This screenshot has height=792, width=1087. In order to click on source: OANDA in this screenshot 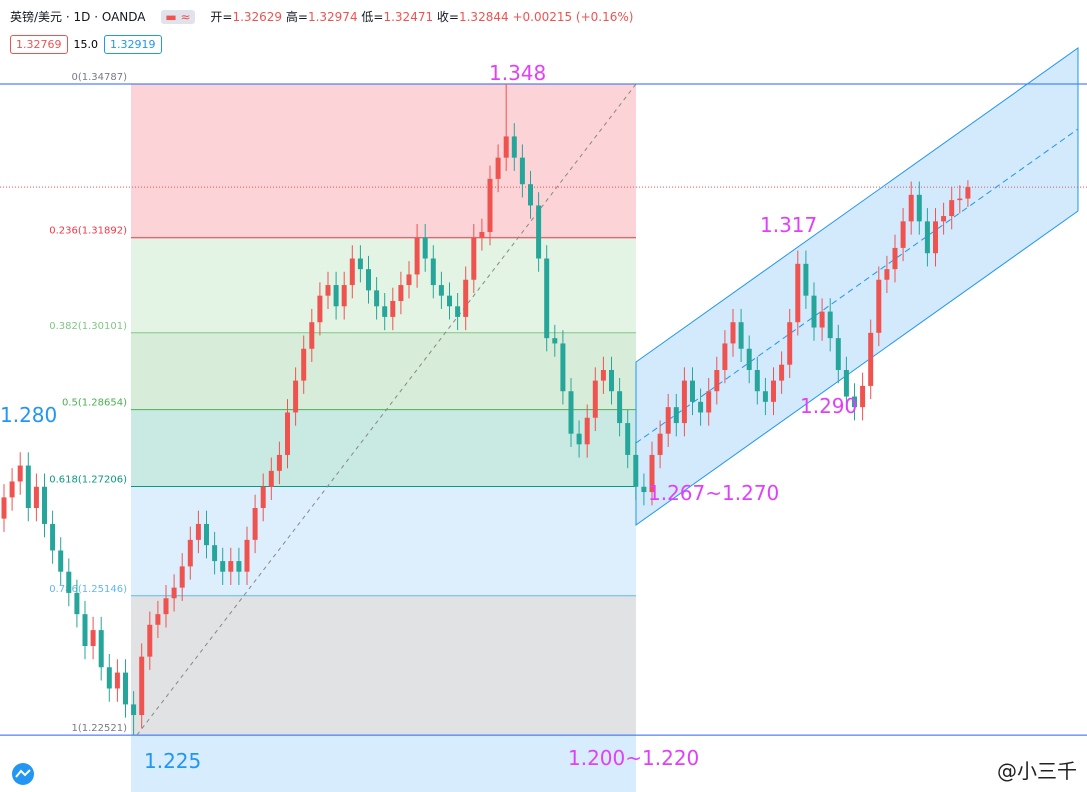, I will do `click(123, 17)`.